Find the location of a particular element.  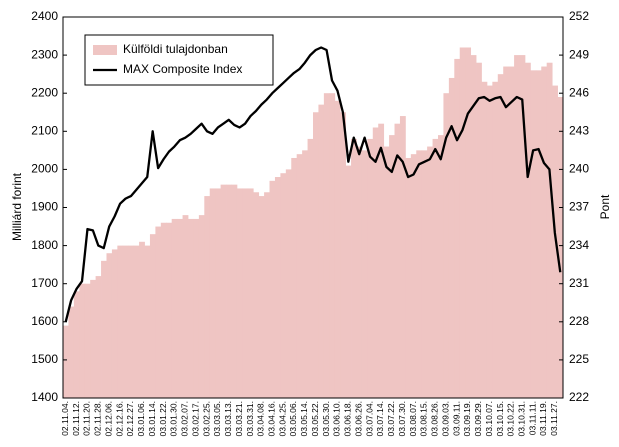

y-tick-label: 2300 is located at coordinates (44, 54).